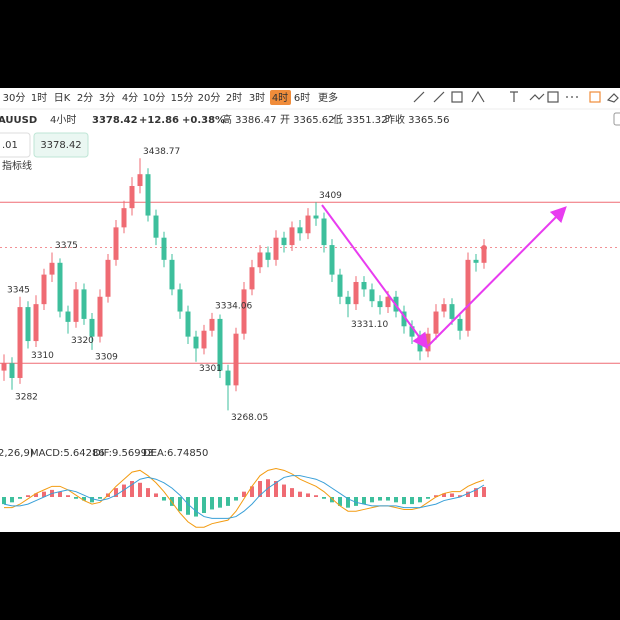 The image size is (620, 620). Describe the element at coordinates (302, 98) in the screenshot. I see `interval-tab: 6时` at that location.